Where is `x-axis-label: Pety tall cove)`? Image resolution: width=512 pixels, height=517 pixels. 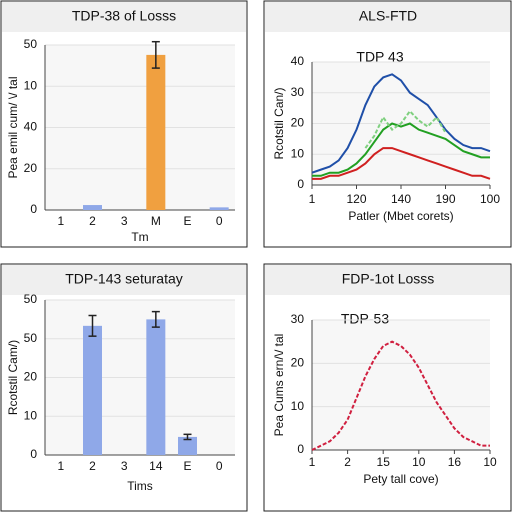
x-axis-label: Pety tall cove) is located at coordinates (400, 479).